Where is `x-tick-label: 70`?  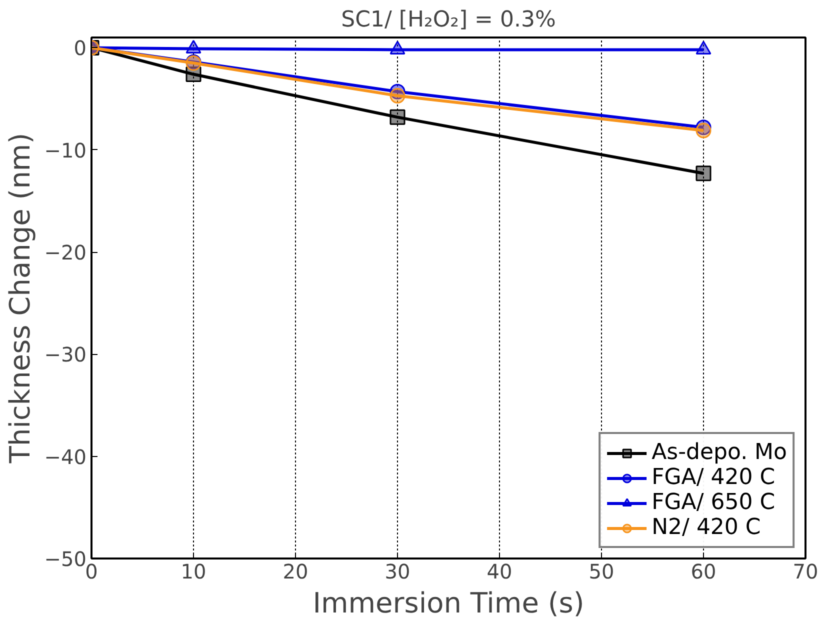 x-tick-label: 70 is located at coordinates (805, 572).